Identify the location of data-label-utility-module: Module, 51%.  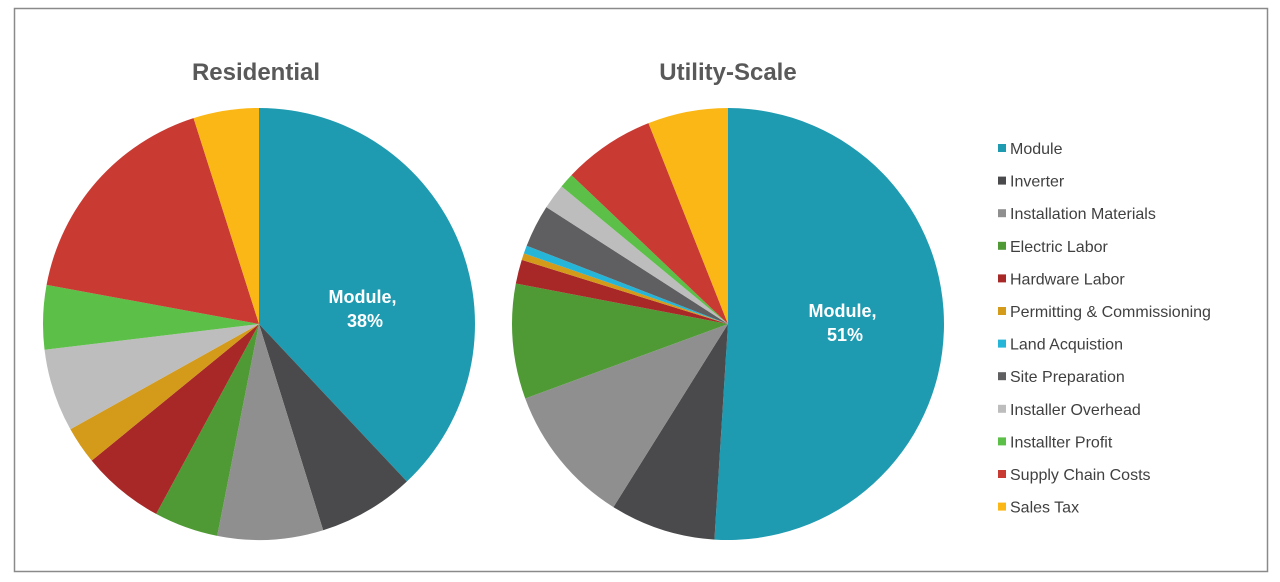
(844, 323).